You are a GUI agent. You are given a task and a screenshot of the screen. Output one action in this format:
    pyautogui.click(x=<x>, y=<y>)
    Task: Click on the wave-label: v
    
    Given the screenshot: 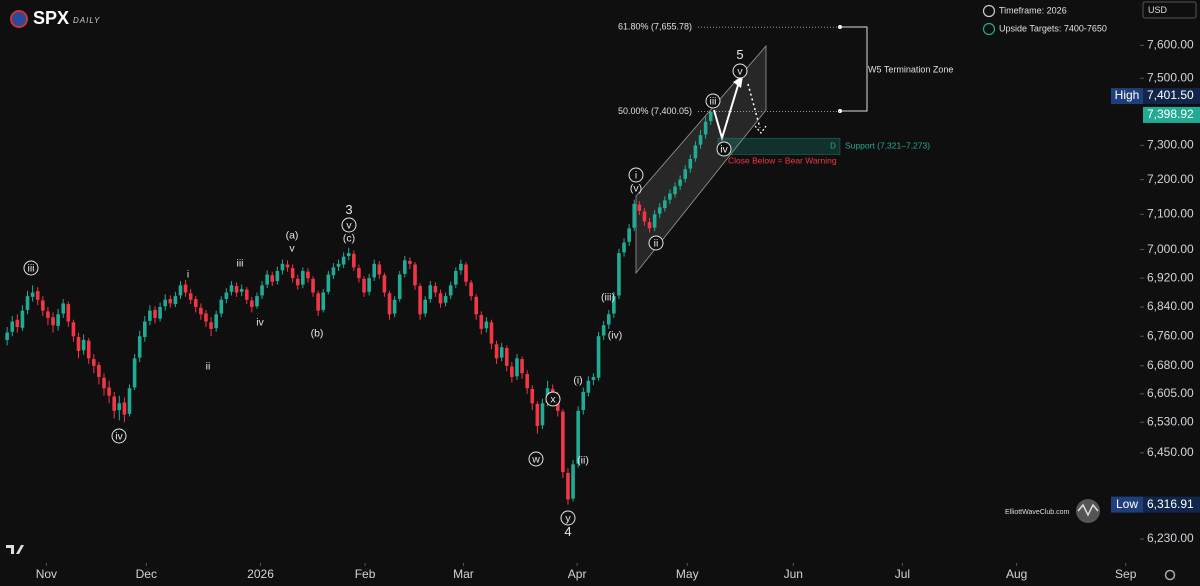 What is the action you would take?
    pyautogui.click(x=740, y=71)
    